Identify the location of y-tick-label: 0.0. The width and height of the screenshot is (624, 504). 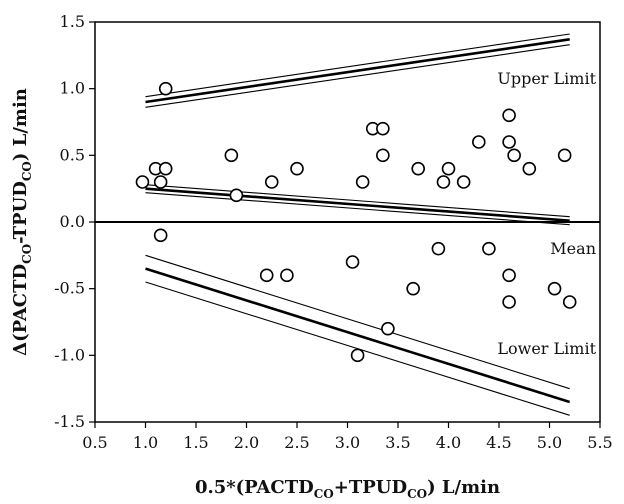
(72, 221).